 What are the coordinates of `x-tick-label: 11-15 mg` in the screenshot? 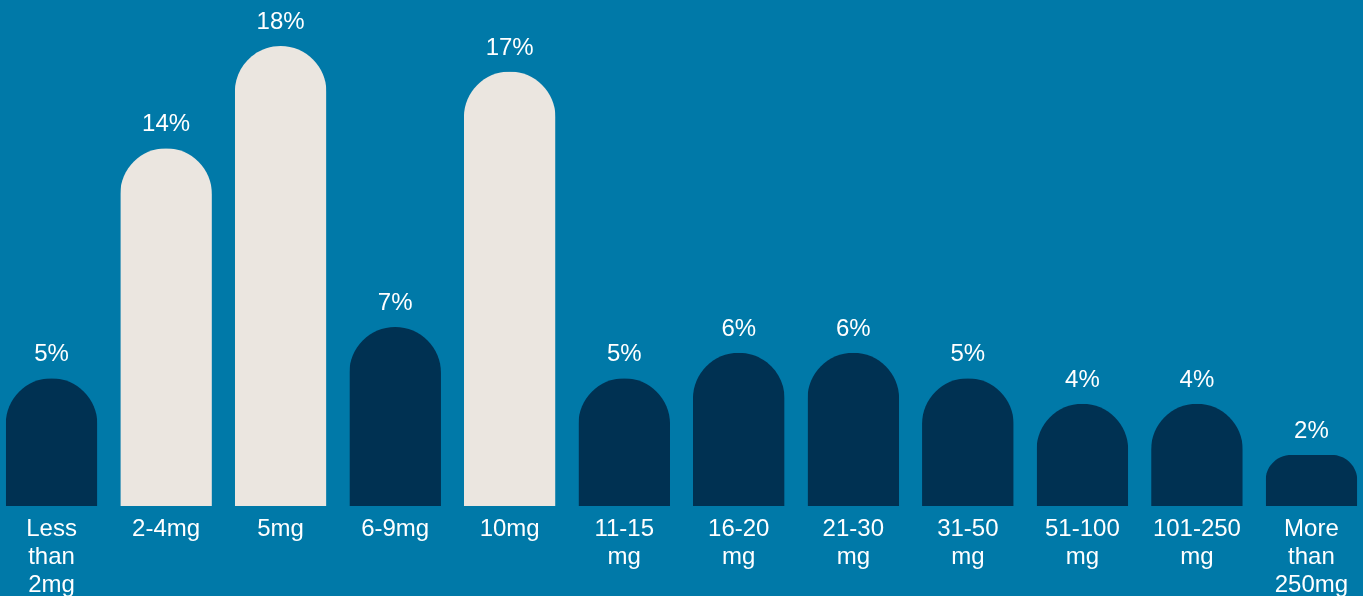 It's located at (624, 541).